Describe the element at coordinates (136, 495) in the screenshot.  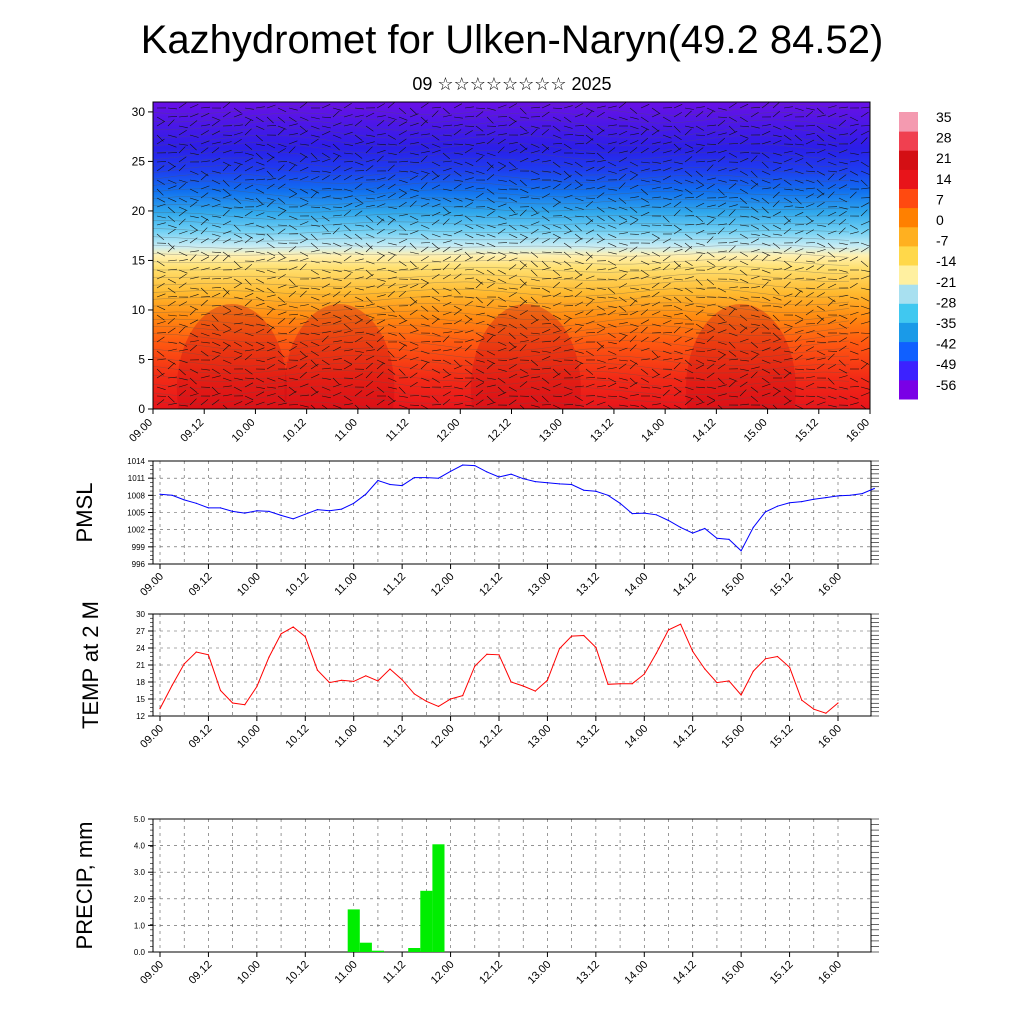
I see `pmsl-y-tick-label: 1008` at that location.